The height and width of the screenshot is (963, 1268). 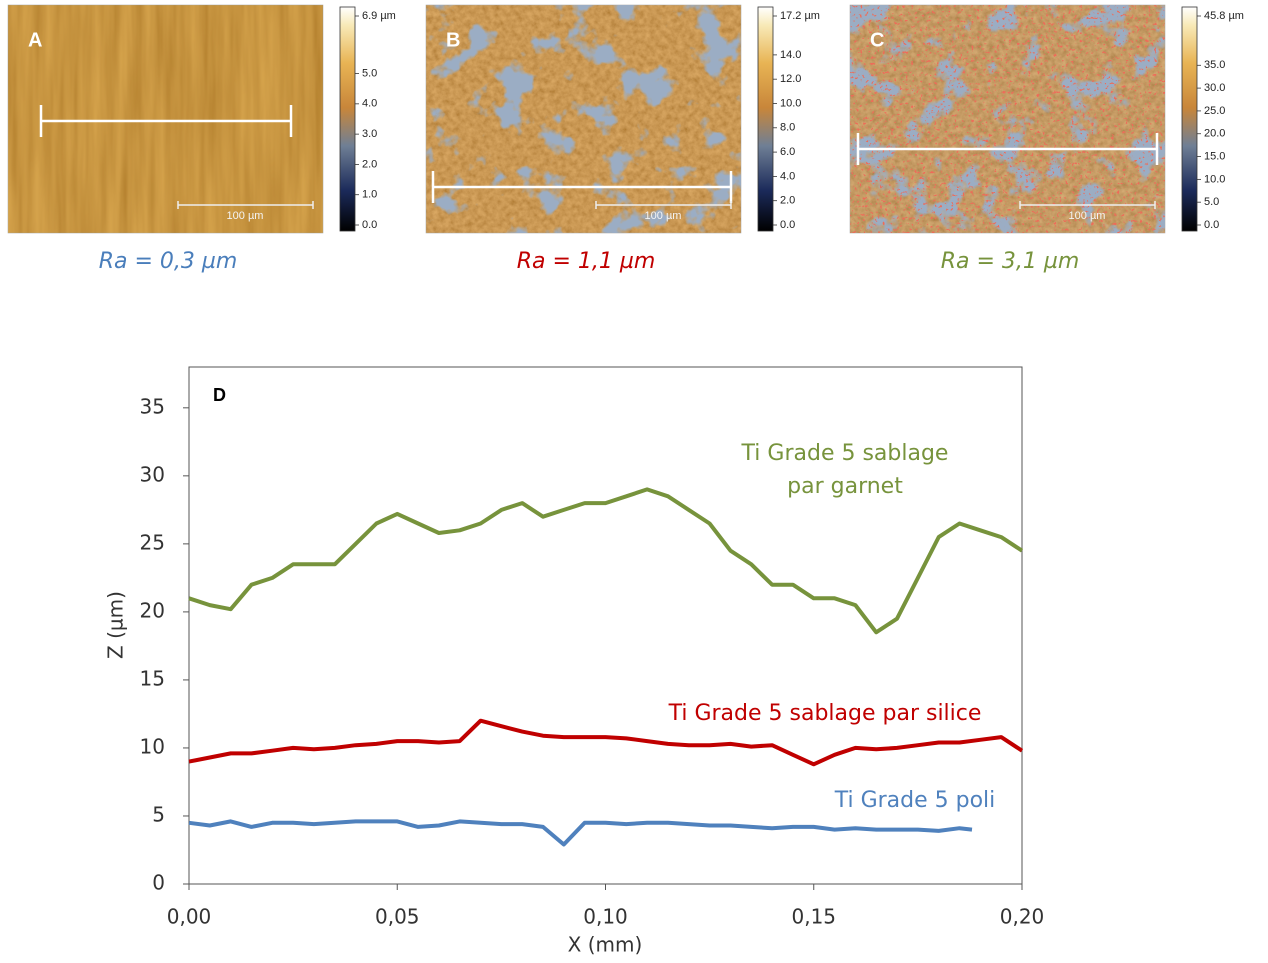 What do you see at coordinates (1010, 261) in the screenshot?
I see `caption: Ra = 3,1 µm` at bounding box center [1010, 261].